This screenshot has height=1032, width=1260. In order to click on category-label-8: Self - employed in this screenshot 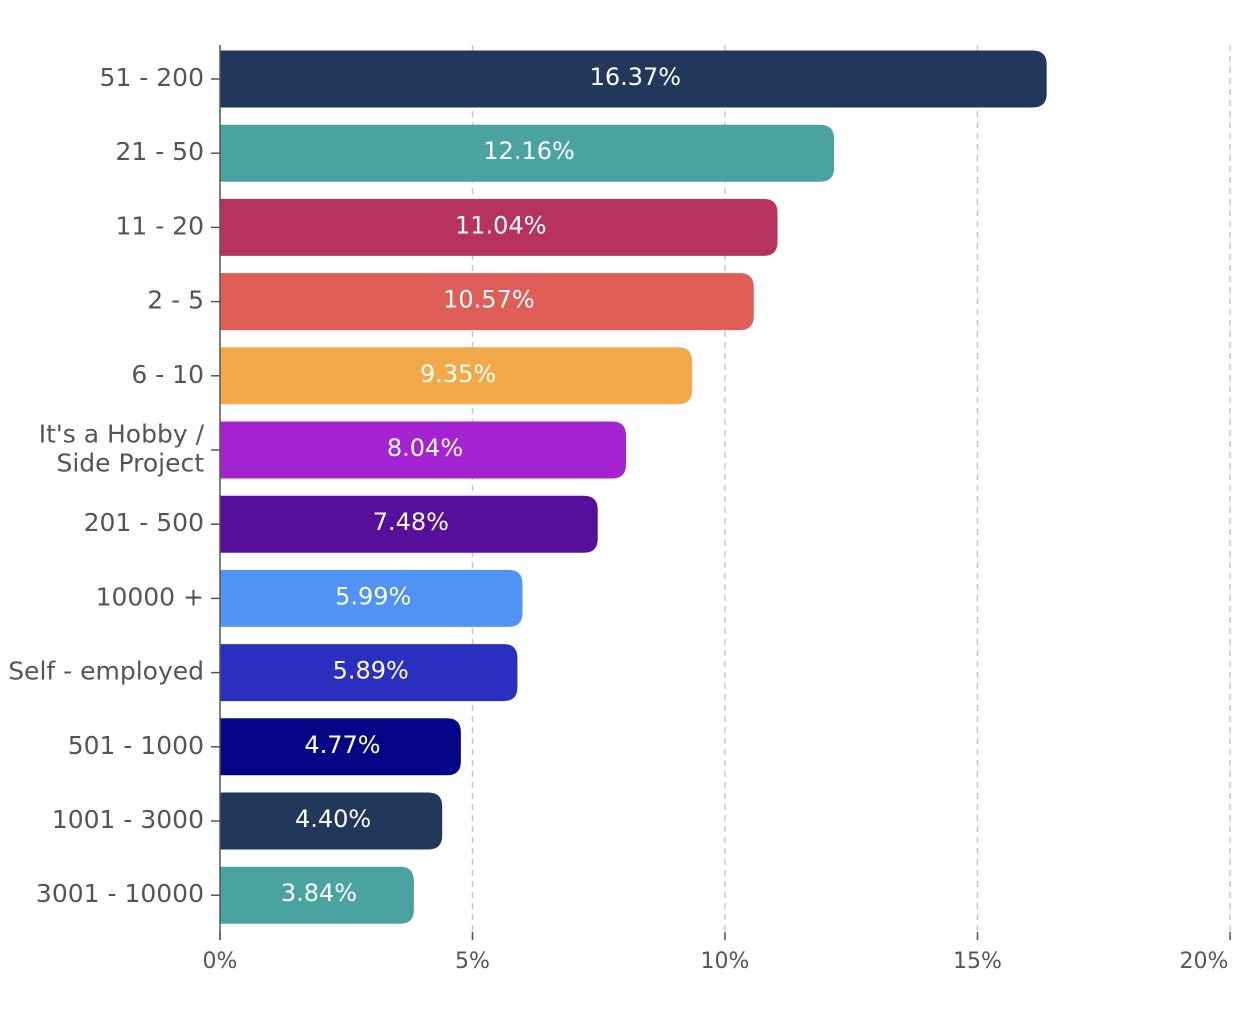, I will do `click(106, 671)`.